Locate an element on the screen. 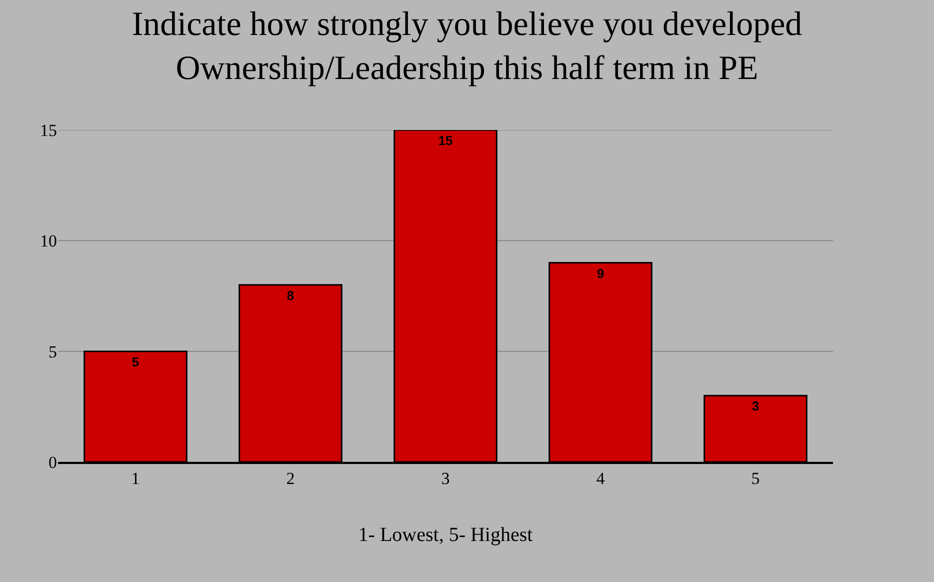 Image resolution: width=934 pixels, height=582 pixels. data-label: 3 is located at coordinates (756, 406).